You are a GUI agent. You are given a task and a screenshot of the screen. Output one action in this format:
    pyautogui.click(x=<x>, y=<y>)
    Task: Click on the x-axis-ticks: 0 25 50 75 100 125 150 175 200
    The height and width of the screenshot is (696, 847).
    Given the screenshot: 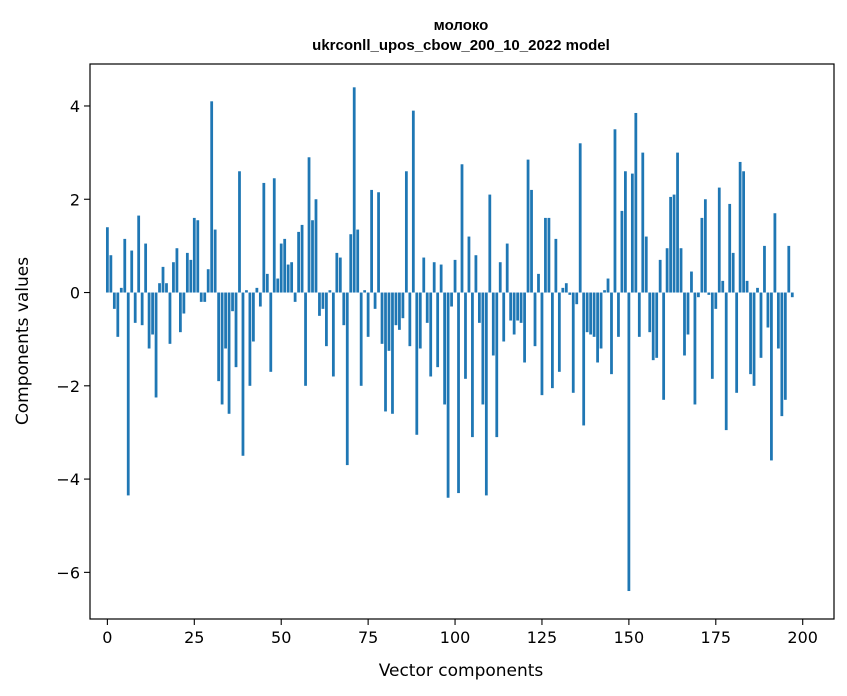 What is the action you would take?
    pyautogui.click(x=460, y=633)
    